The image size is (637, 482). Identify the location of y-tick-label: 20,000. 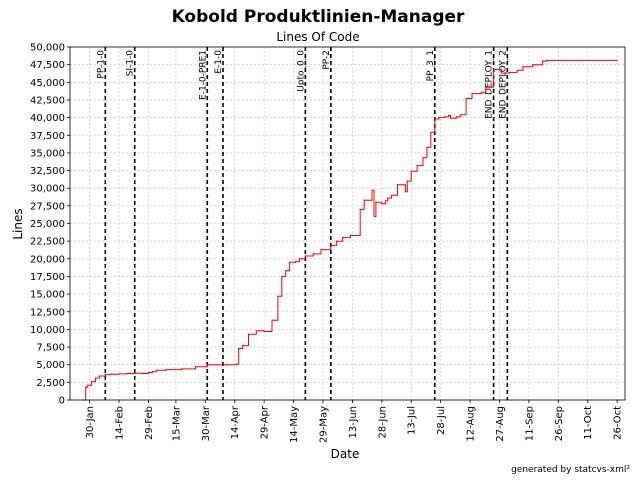
(47, 259).